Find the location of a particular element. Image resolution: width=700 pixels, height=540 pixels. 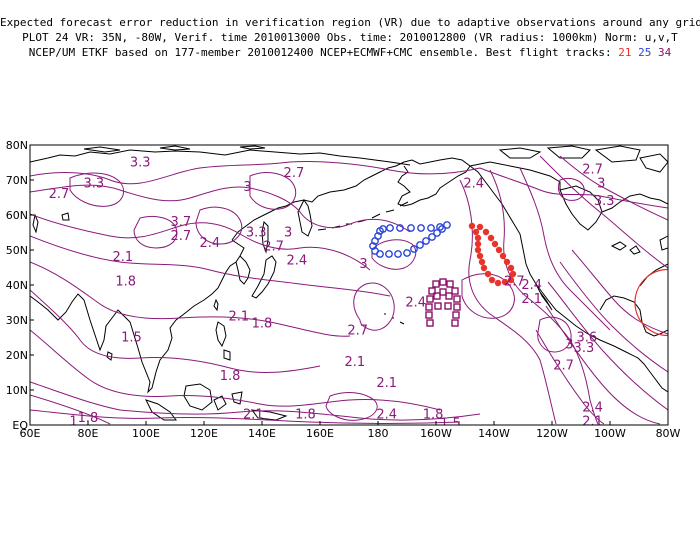

lat-label: 80N is located at coordinates (17, 145).